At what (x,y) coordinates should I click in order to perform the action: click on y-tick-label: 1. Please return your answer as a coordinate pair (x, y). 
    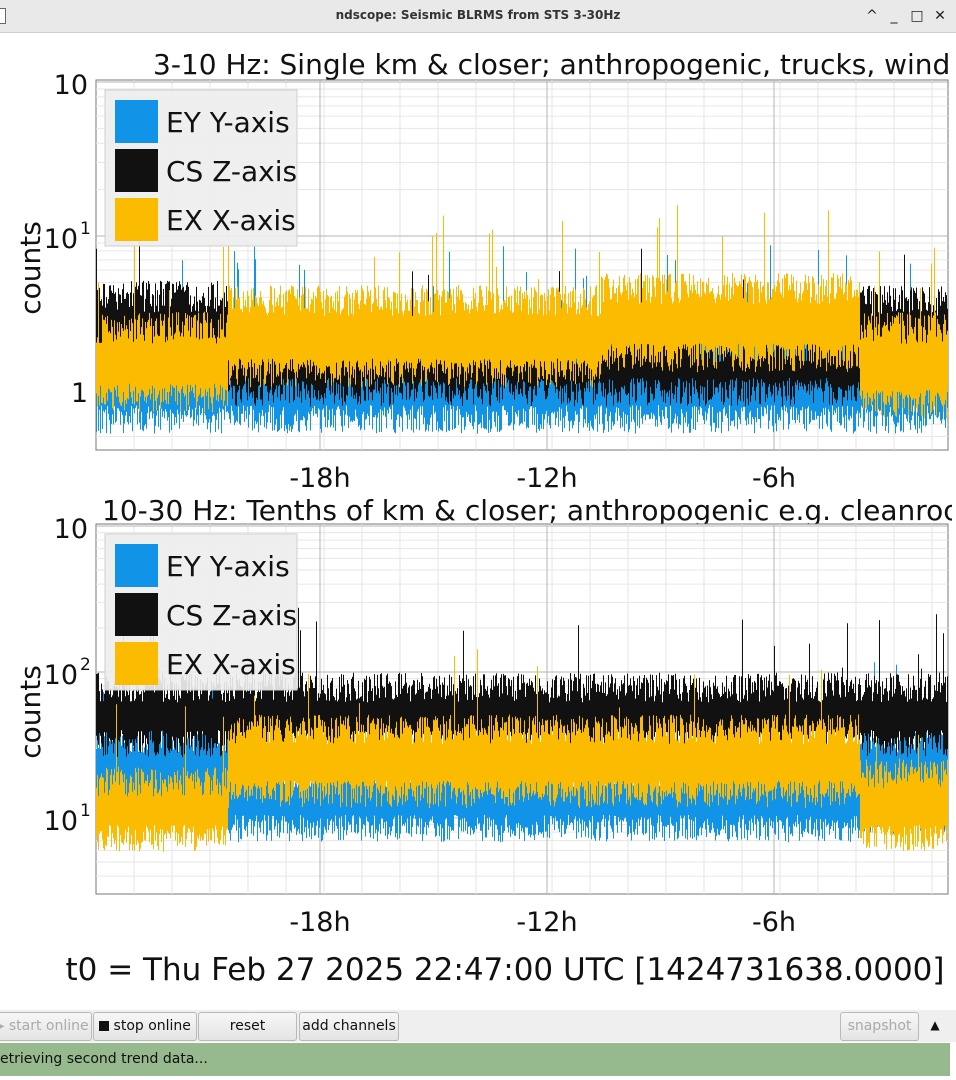
    Looking at the image, I should click on (79, 393).